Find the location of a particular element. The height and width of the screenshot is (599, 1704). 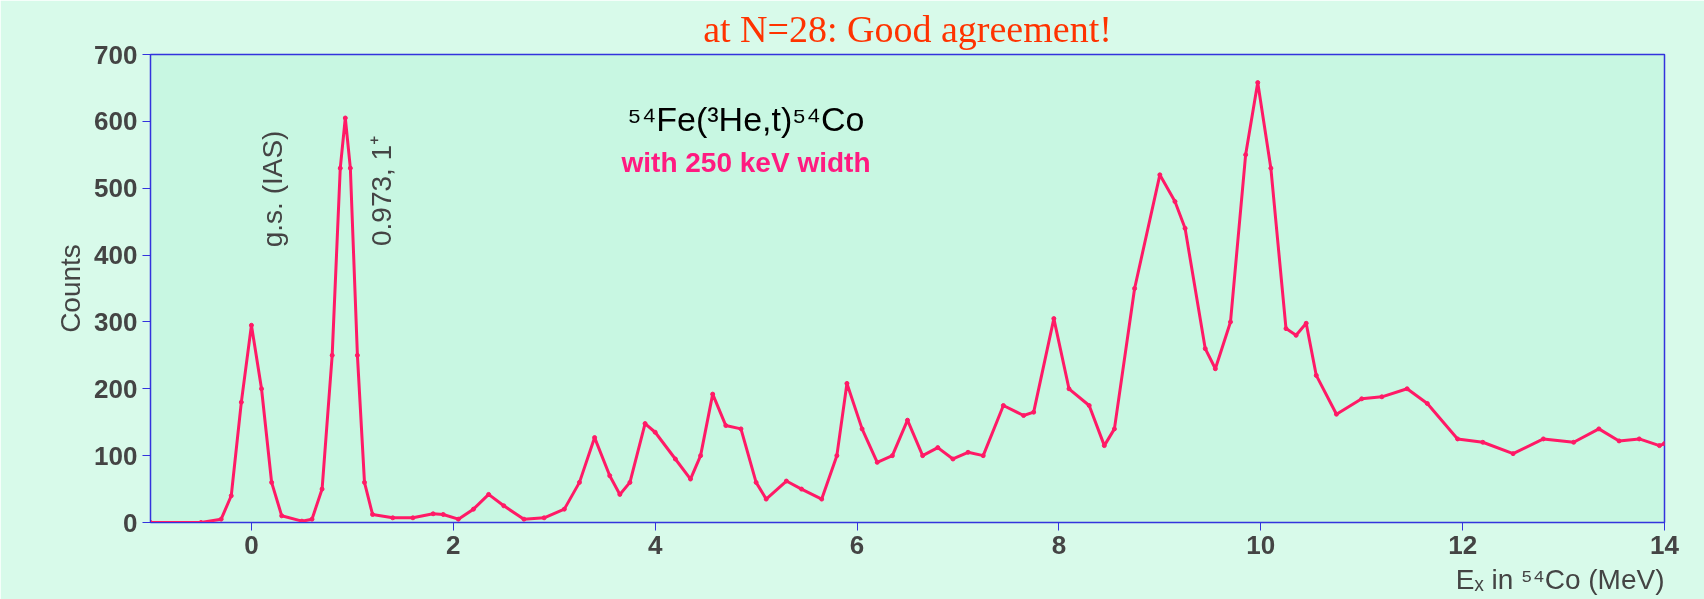

x-tick-label: 6 is located at coordinates (857, 544).